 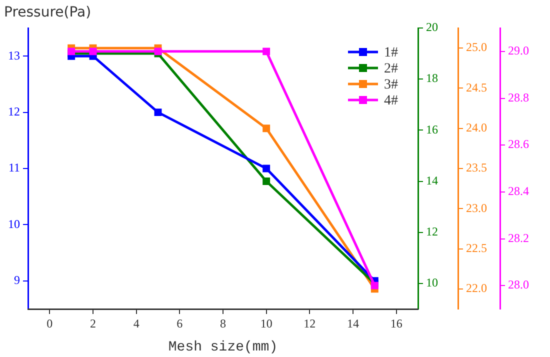 What do you see at coordinates (391, 53) in the screenshot?
I see `legend-label: 1#` at bounding box center [391, 53].